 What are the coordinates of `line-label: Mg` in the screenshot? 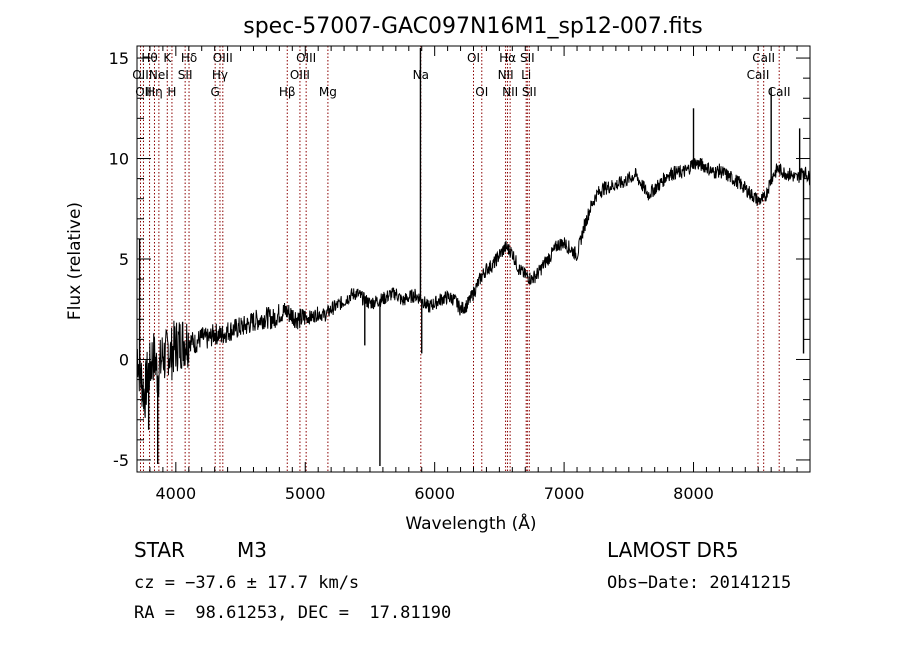 It's located at (328, 92).